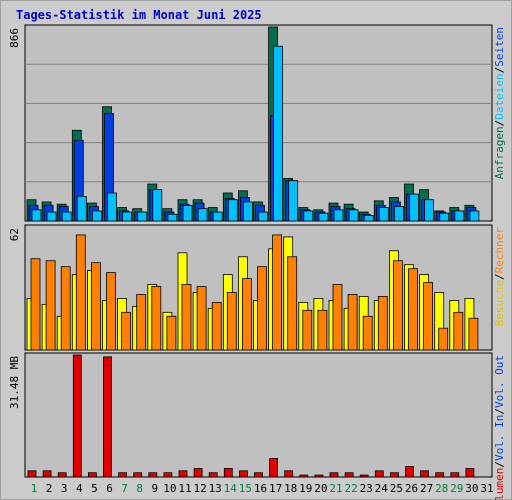 The image size is (512, 500). Describe the element at coordinates (320, 488) in the screenshot. I see `x-tick-label-day-20: 20` at that location.